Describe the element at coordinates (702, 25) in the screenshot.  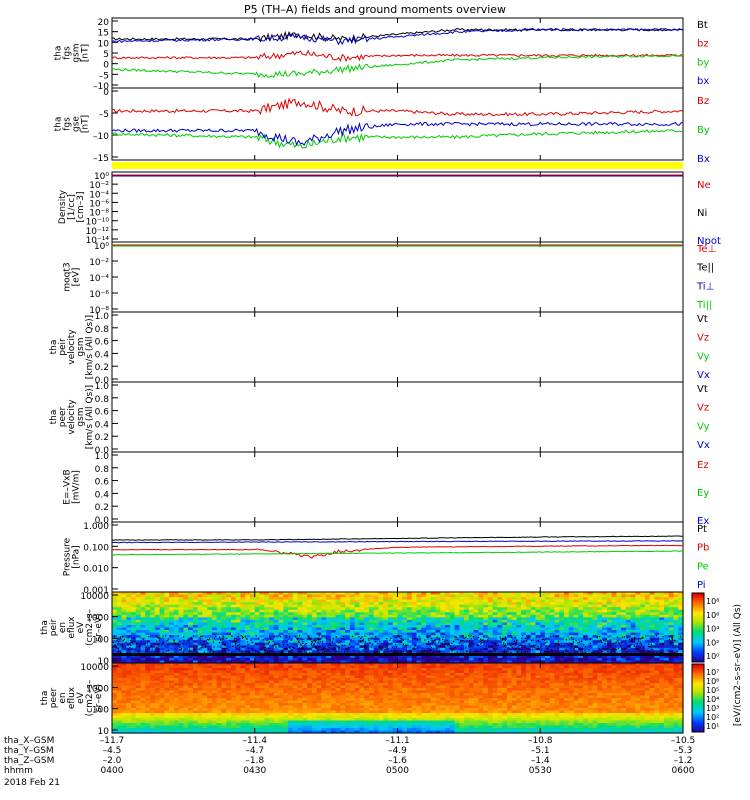
I see `fgs_gsm-legend-Bt: Bt` at that location.